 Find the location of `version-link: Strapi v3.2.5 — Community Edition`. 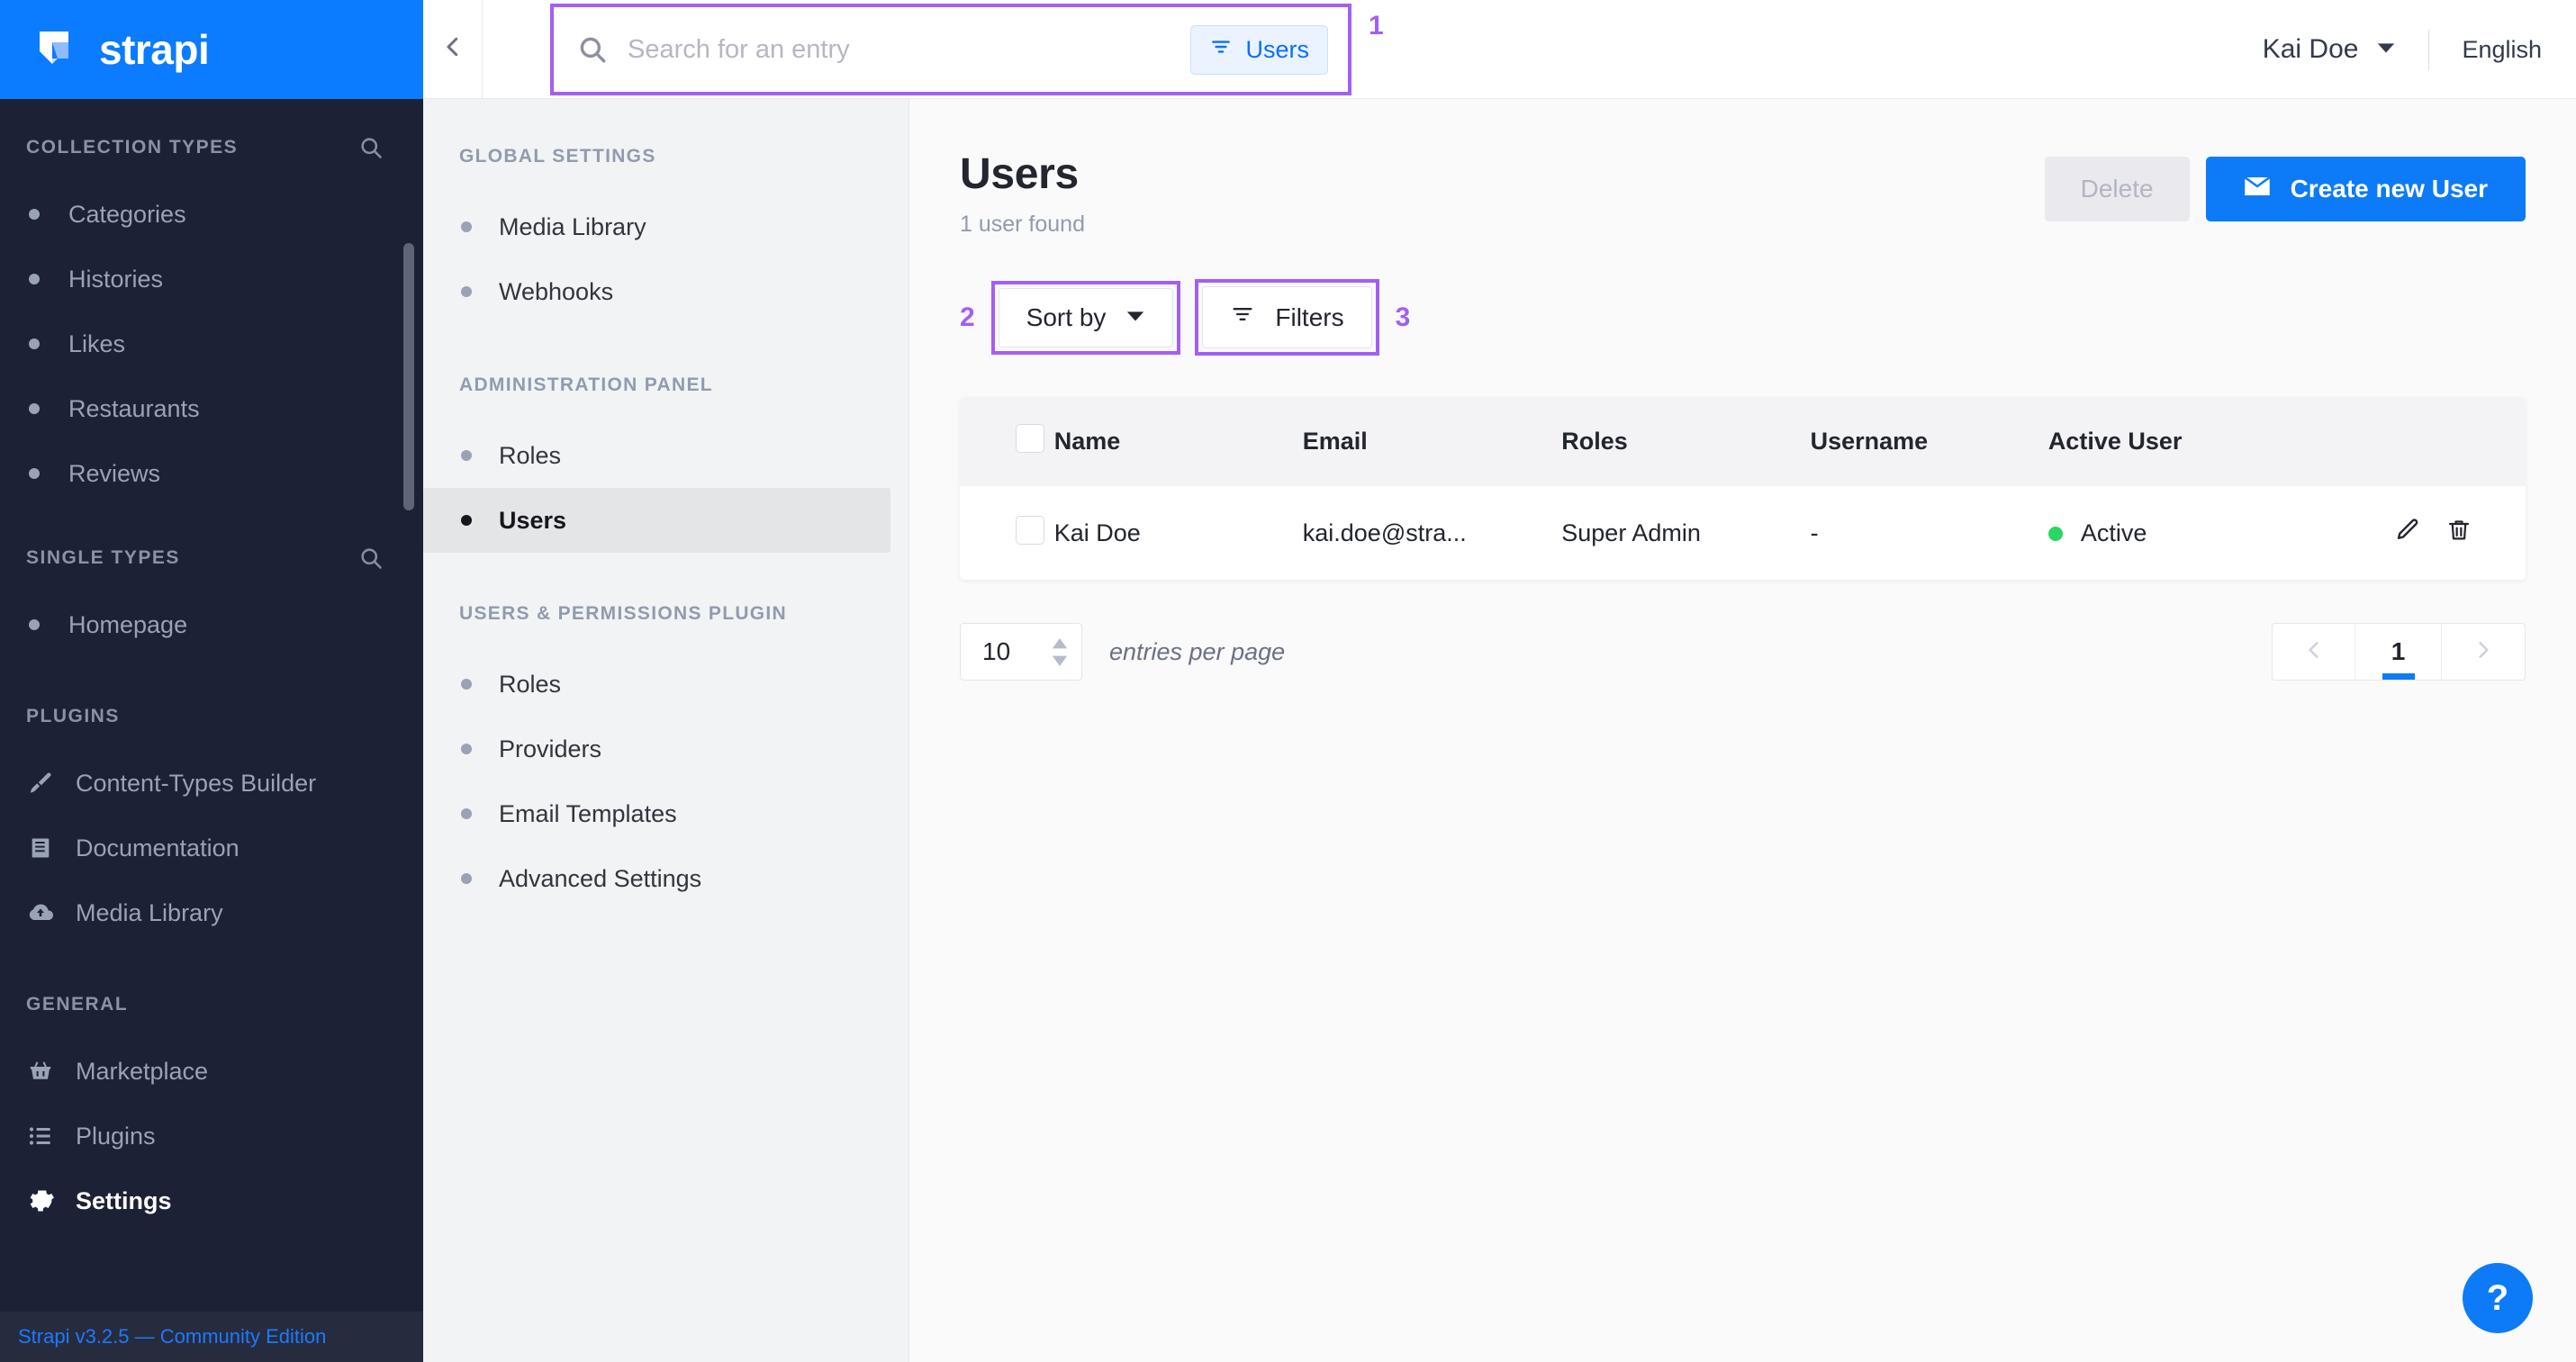

version-link: Strapi v3.2.5 — Community Edition is located at coordinates (172, 1337).